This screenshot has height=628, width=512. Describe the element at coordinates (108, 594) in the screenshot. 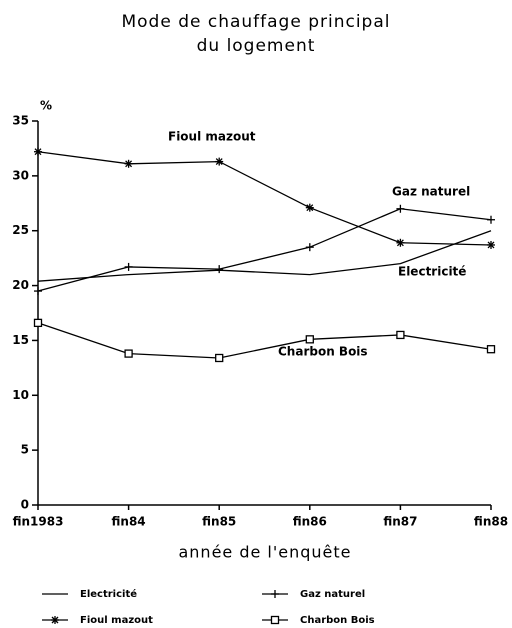

I see `legend-label: Electricité` at that location.